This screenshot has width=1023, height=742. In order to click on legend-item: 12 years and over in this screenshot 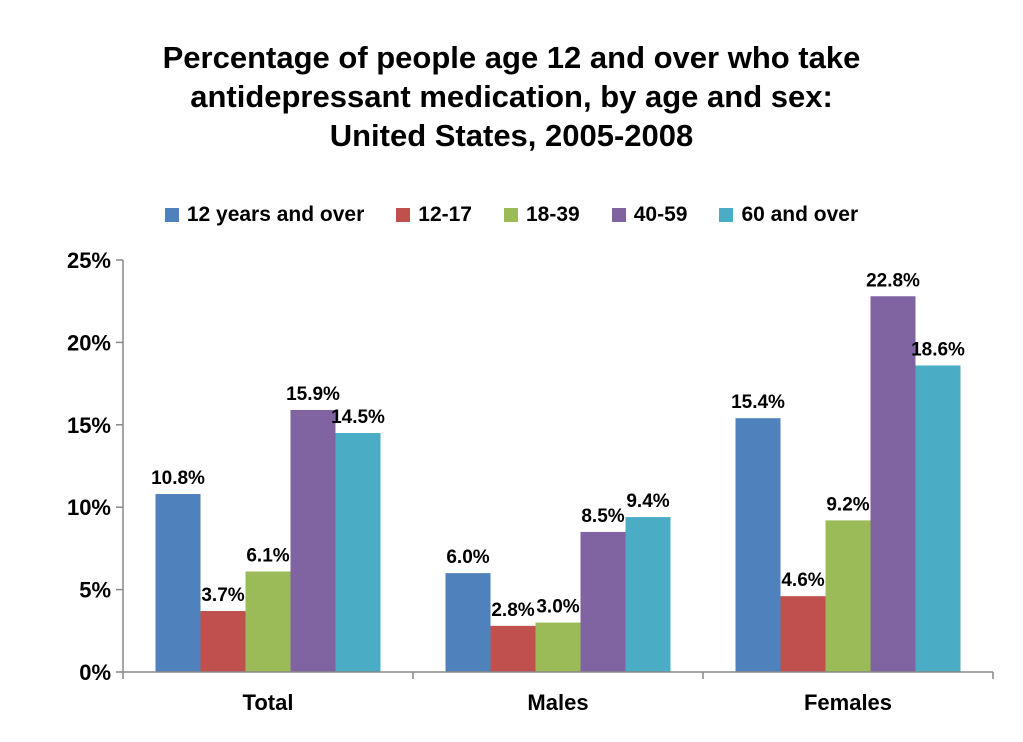, I will do `click(264, 215)`.